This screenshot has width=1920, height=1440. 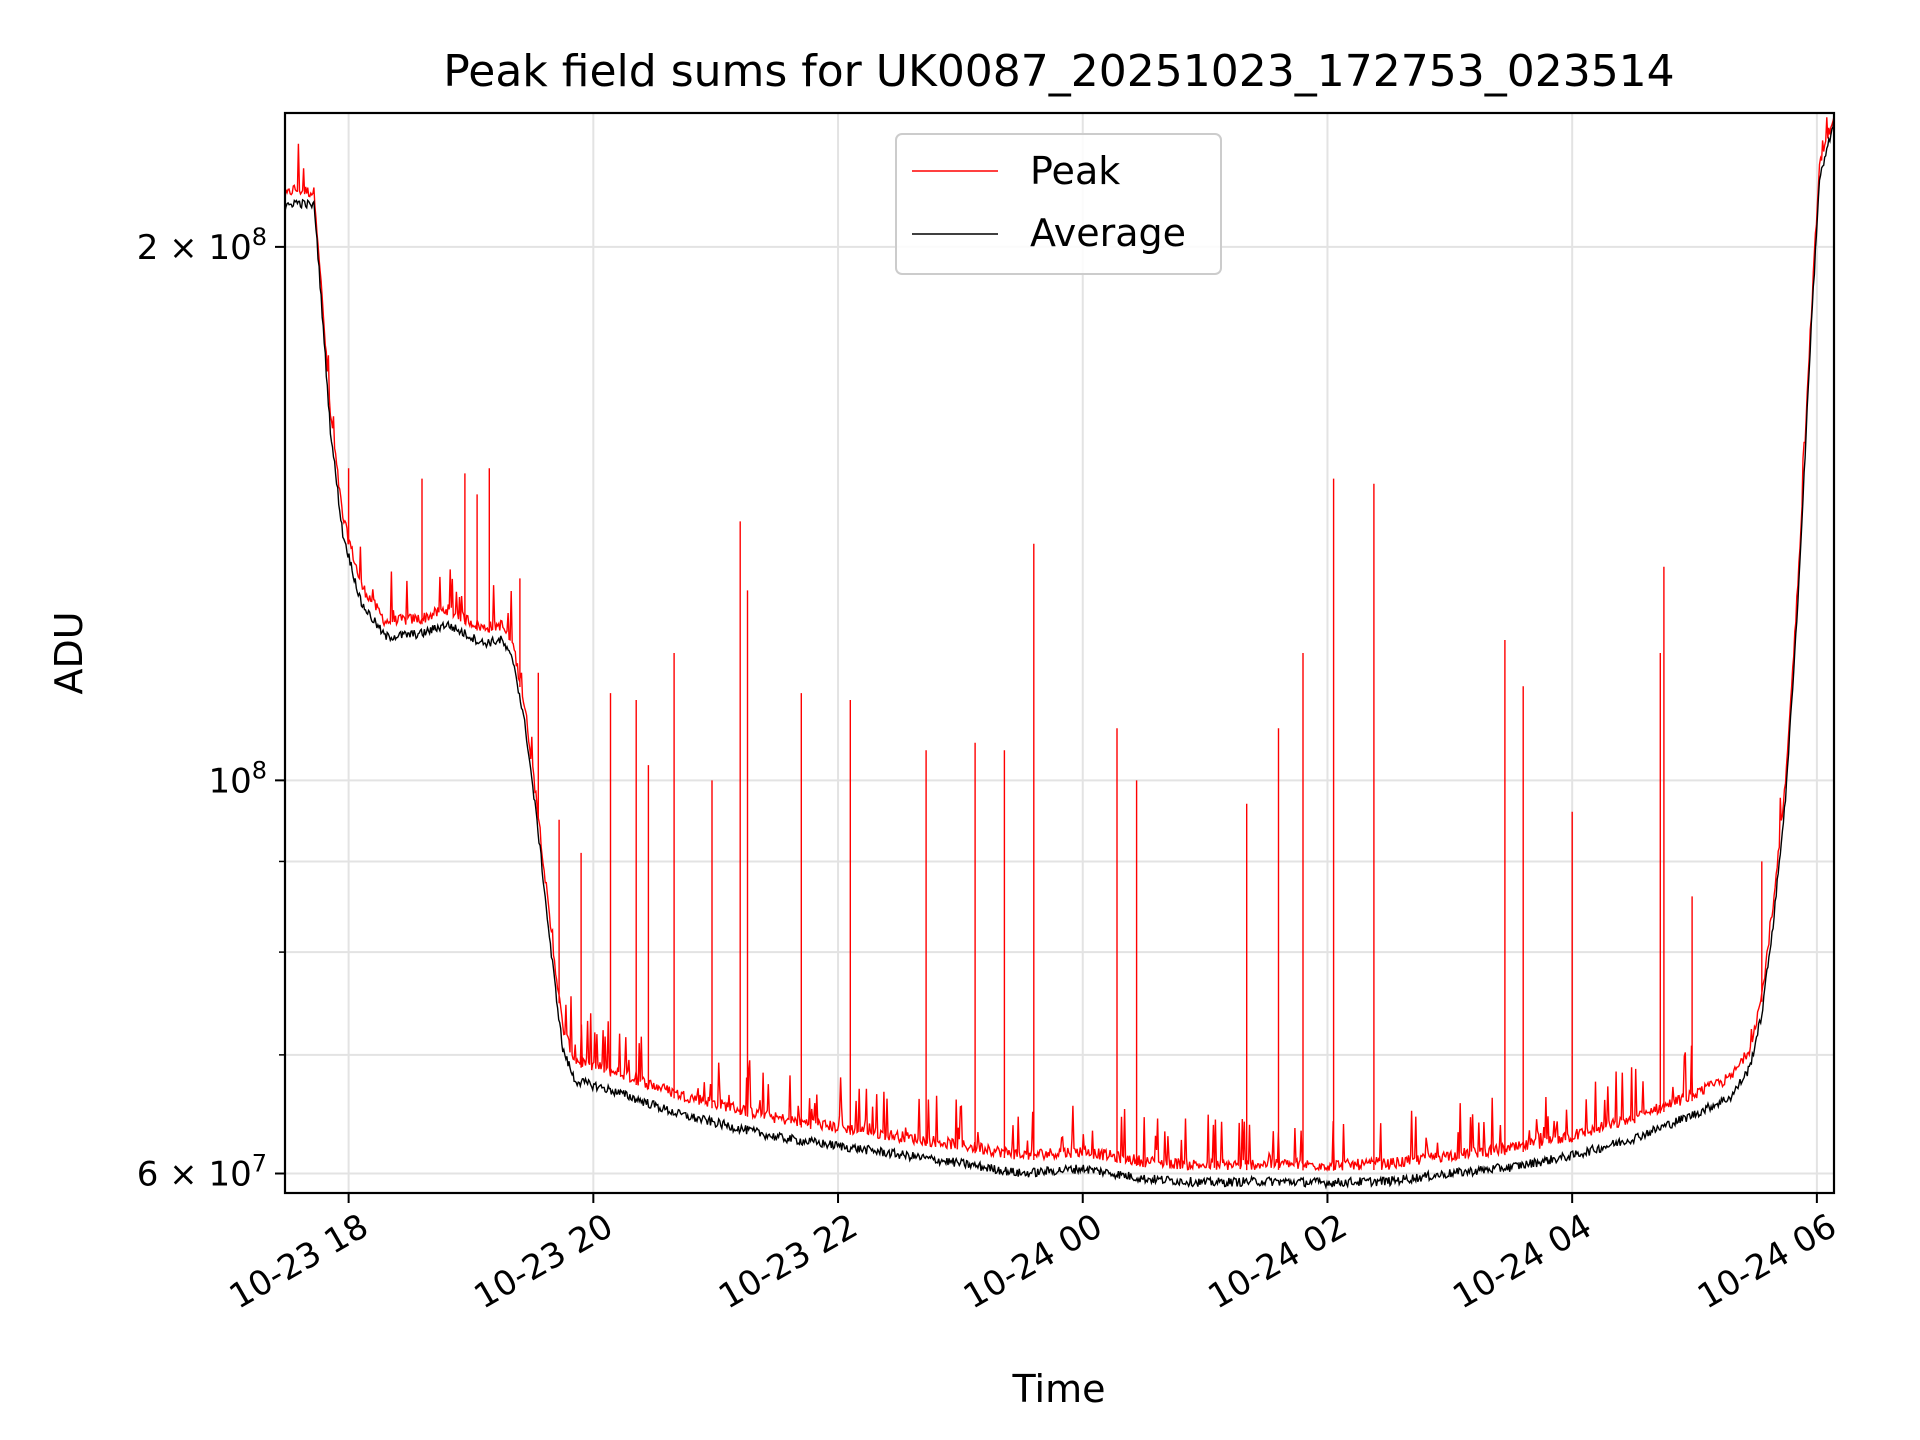 I want to click on legend-box, so click(x=1058, y=204).